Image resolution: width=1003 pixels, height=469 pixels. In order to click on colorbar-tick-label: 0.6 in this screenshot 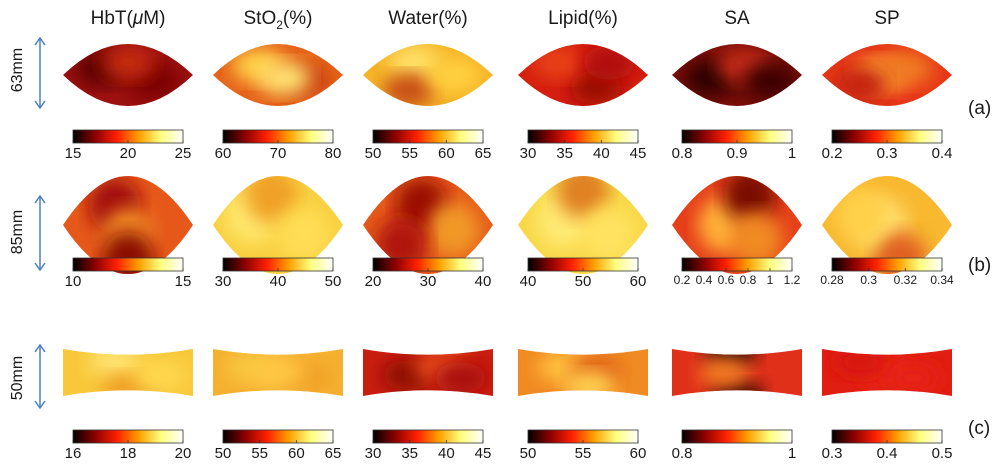, I will do `click(726, 280)`.